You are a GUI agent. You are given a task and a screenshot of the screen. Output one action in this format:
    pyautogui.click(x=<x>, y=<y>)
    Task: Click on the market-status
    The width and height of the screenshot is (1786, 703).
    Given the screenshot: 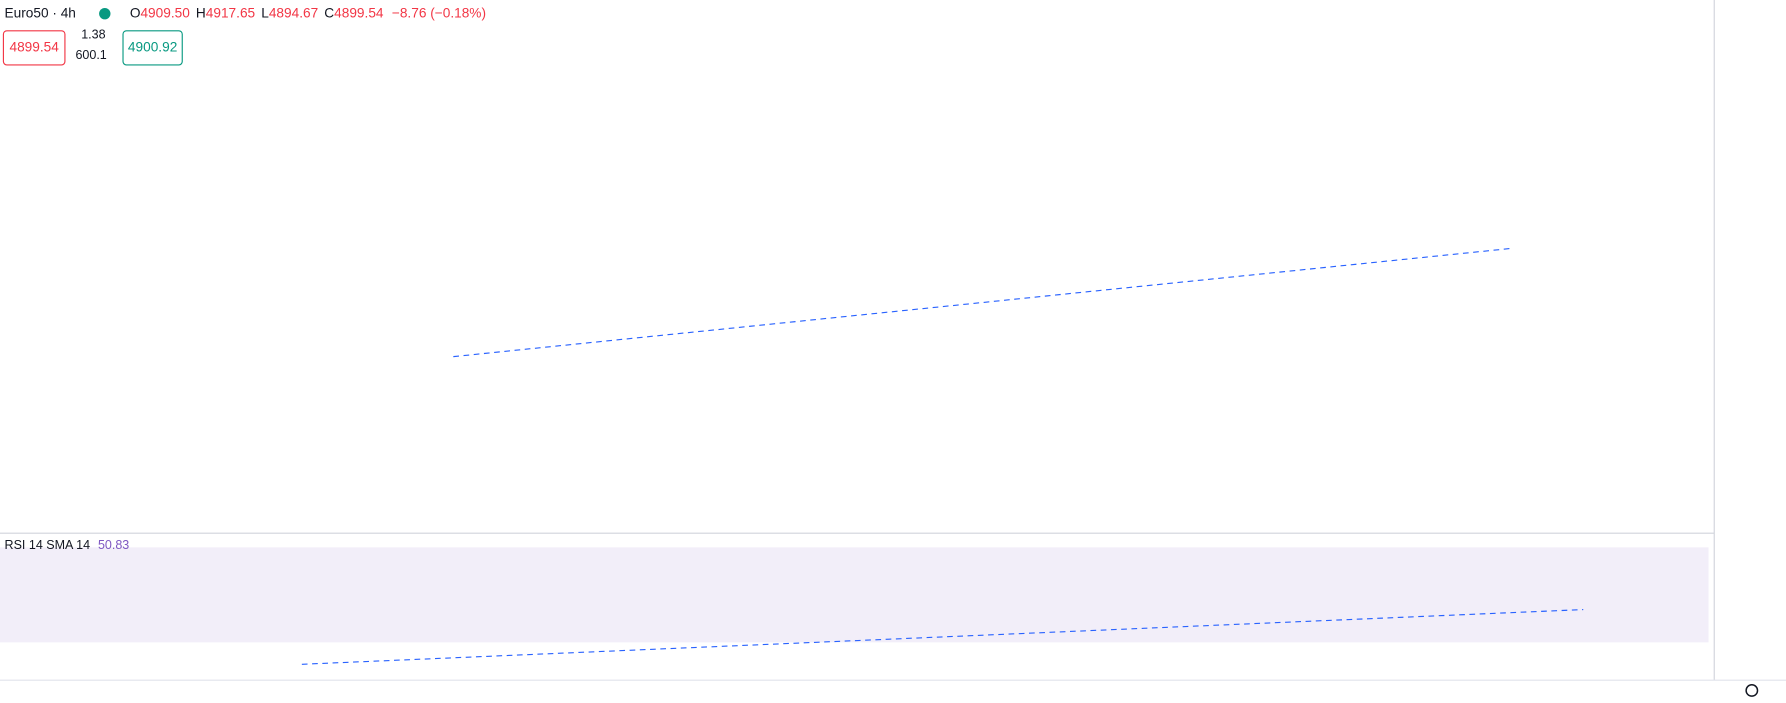 What is the action you would take?
    pyautogui.click(x=105, y=13)
    